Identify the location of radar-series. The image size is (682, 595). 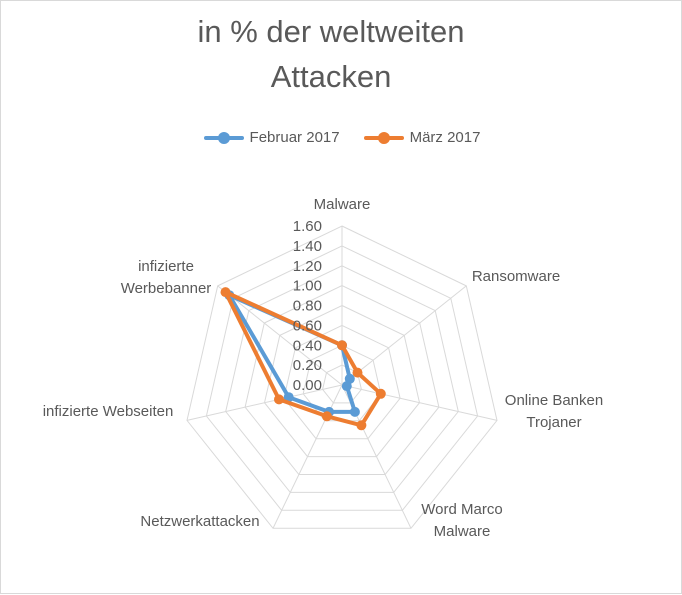
(303, 359).